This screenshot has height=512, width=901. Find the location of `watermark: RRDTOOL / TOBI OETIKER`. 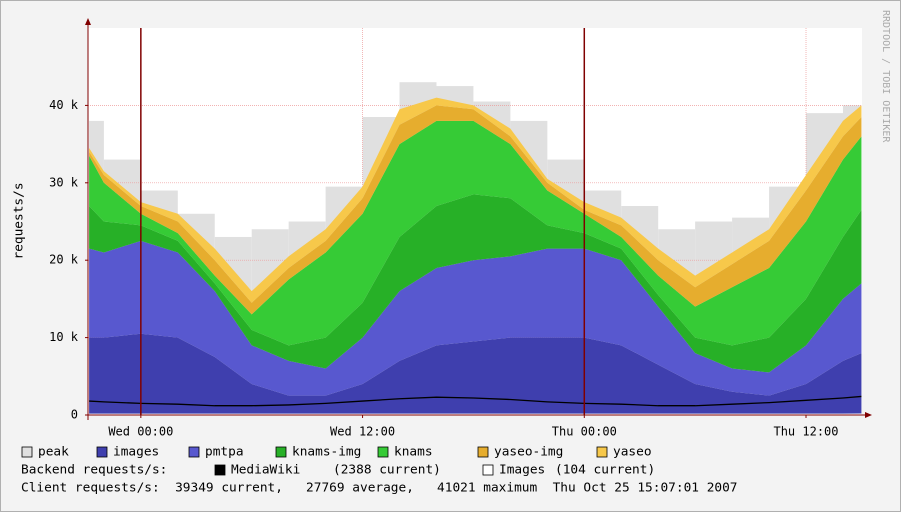

watermark: RRDTOOL / TOBI OETIKER is located at coordinates (885, 76).